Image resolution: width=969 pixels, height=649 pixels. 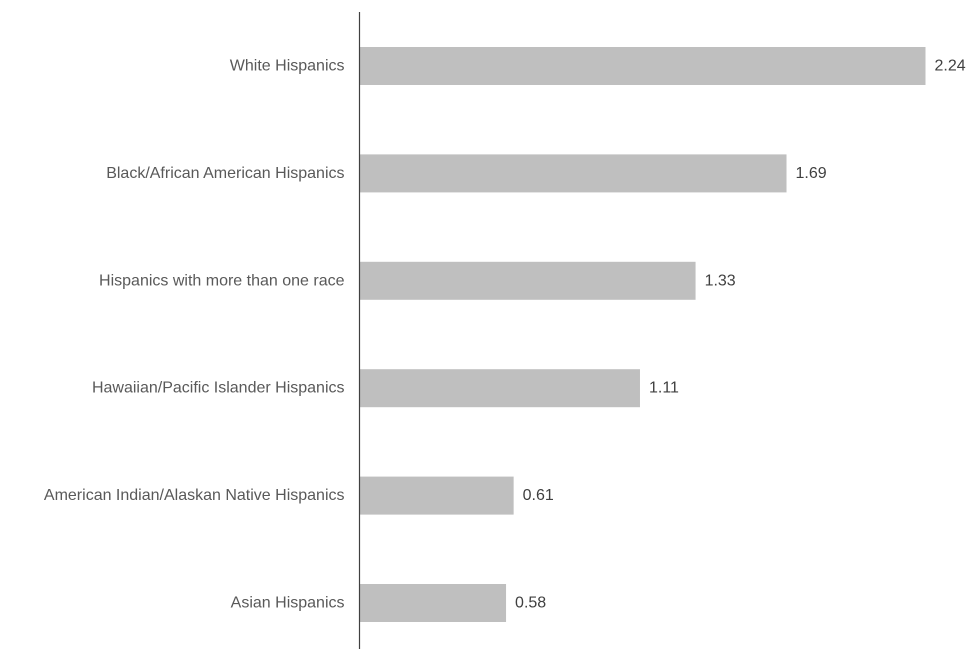 What do you see at coordinates (225, 173) in the screenshot?
I see `category-label: Black/African American Hispanics` at bounding box center [225, 173].